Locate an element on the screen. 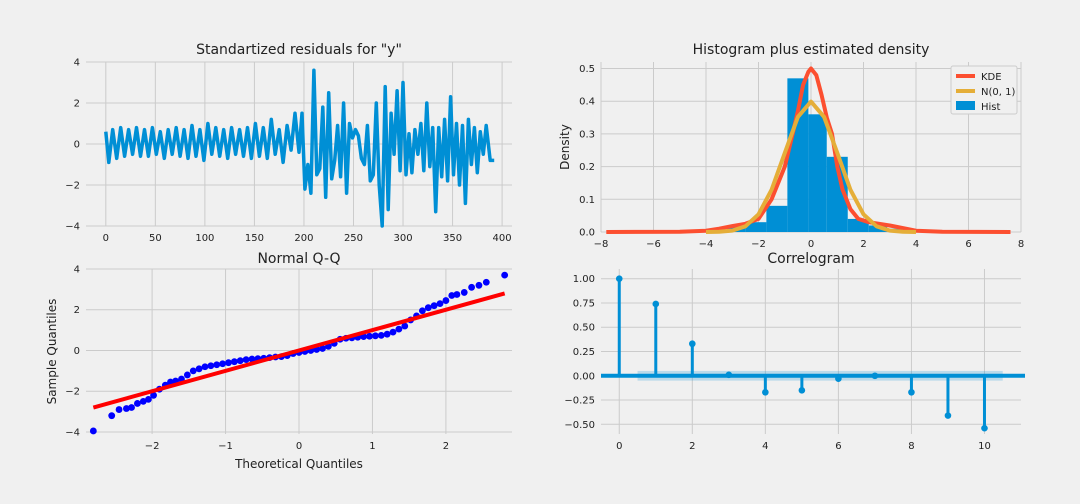  qq-reference-line is located at coordinates (299, 350).